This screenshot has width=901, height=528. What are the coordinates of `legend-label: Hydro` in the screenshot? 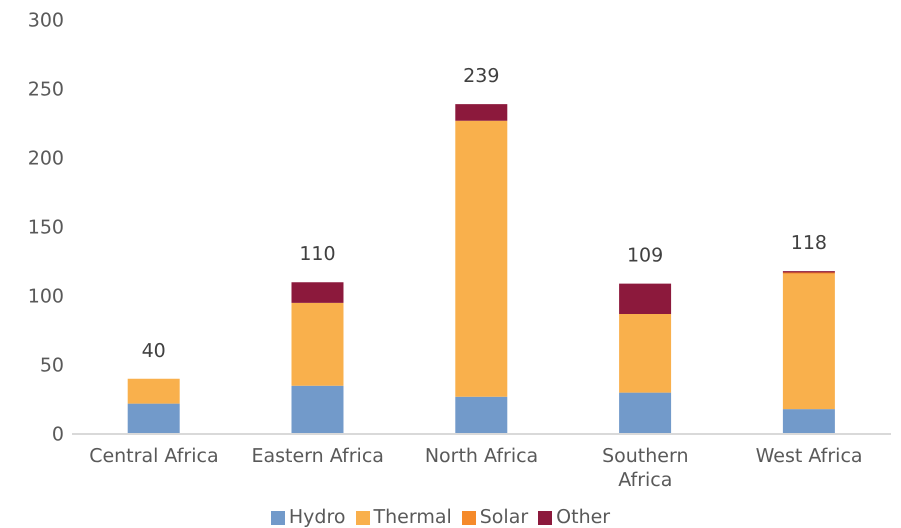 It's located at (317, 517).